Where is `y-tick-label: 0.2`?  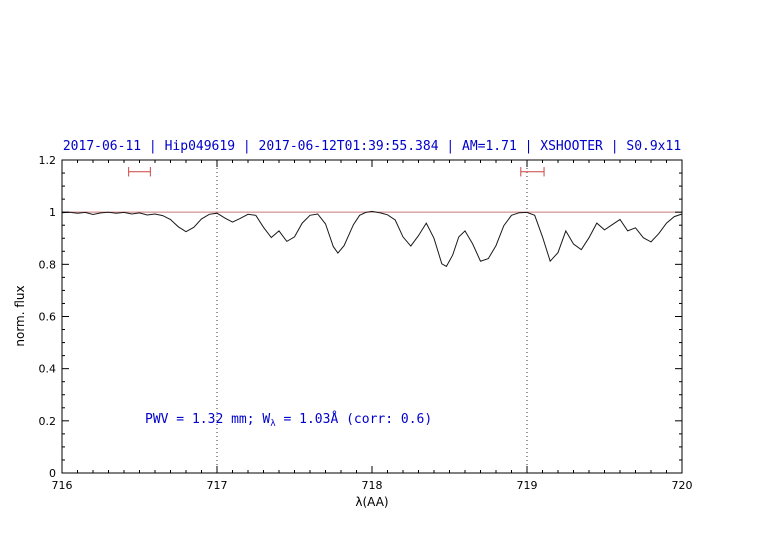 y-tick-label: 0.2 is located at coordinates (48, 421).